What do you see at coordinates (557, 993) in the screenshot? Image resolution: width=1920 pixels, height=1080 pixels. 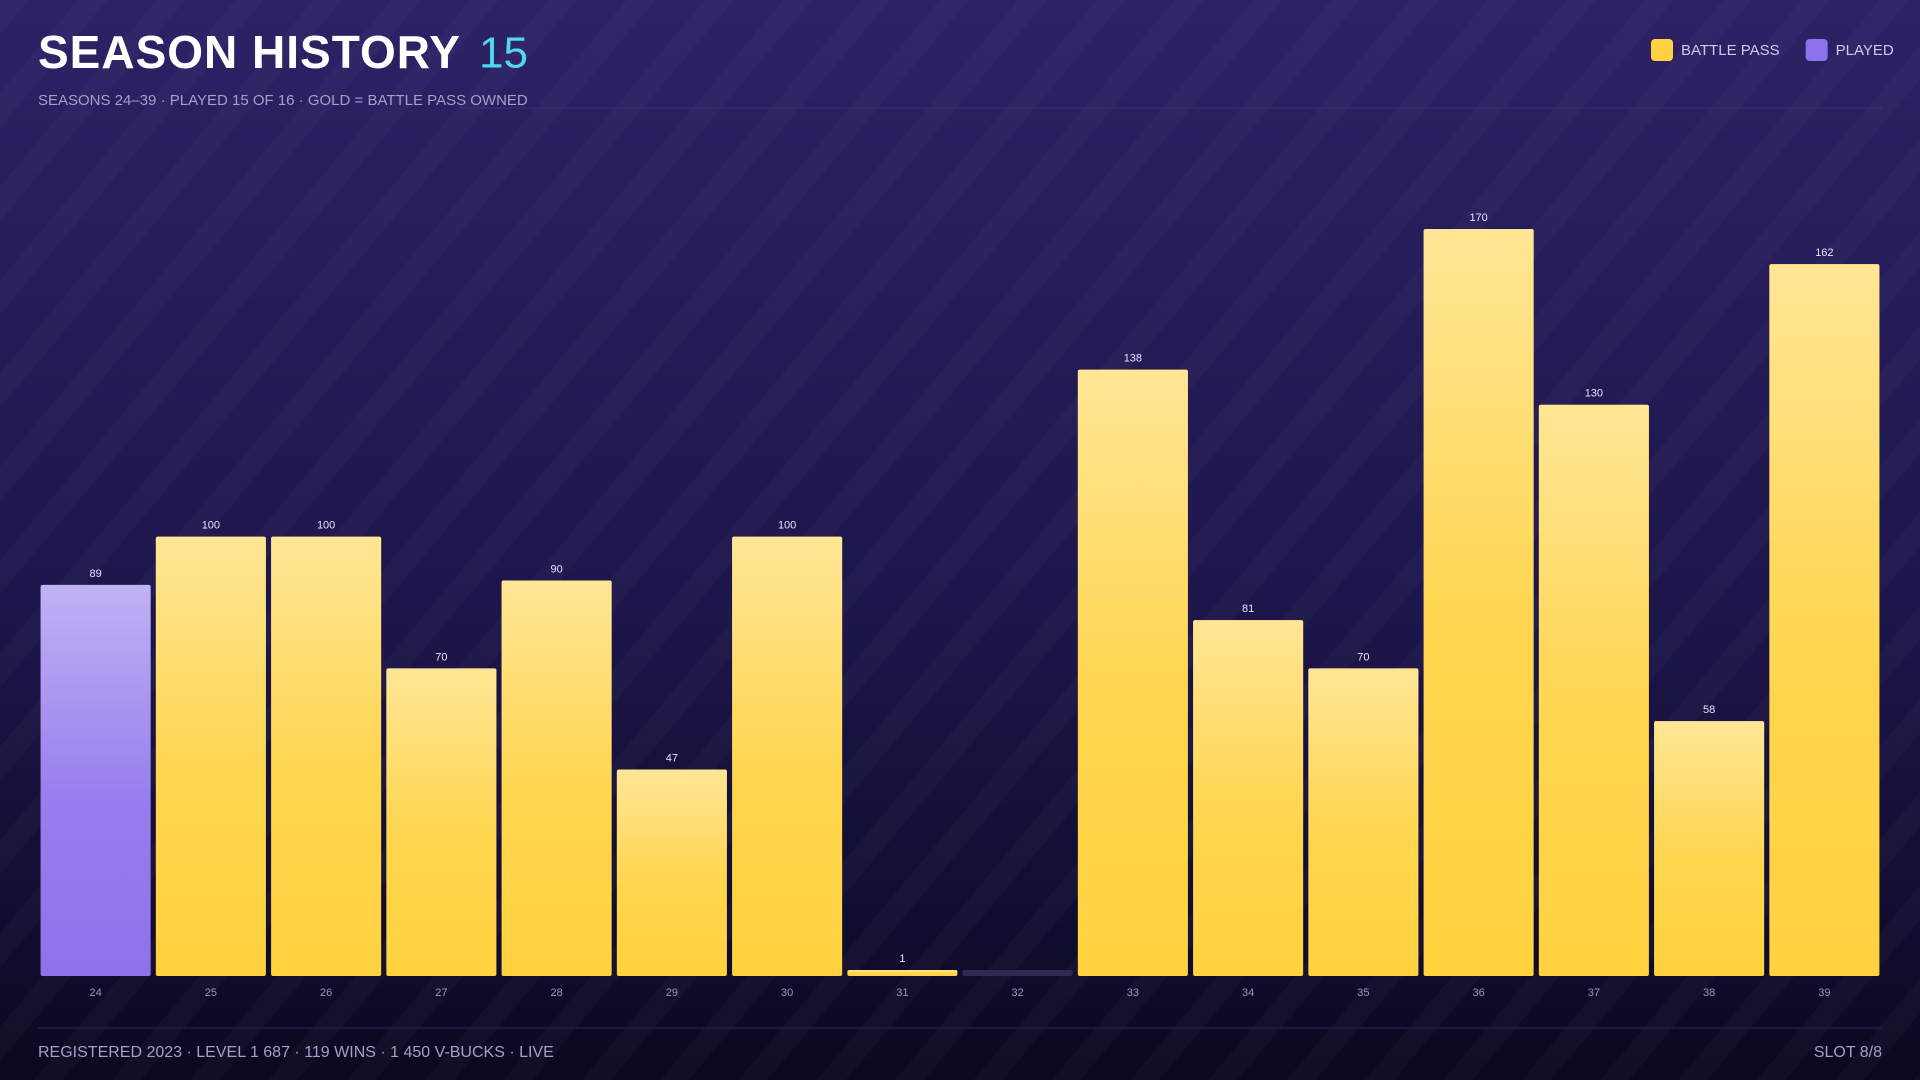 I see `x-tick-label: 28` at bounding box center [557, 993].